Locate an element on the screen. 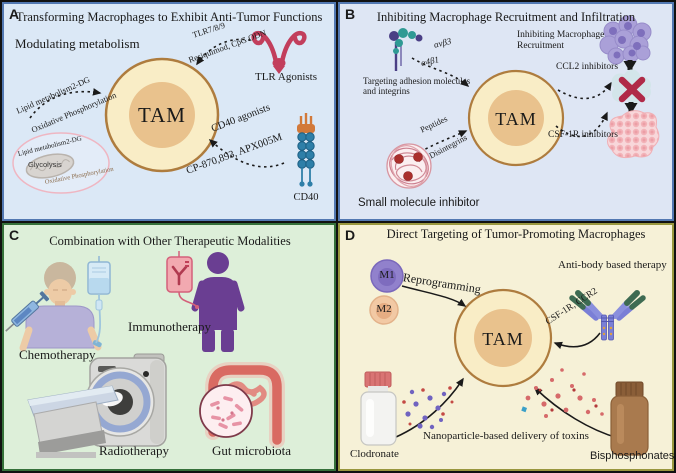 This screenshot has width=676, height=473. tam-label-a: TAM is located at coordinates (162, 115).